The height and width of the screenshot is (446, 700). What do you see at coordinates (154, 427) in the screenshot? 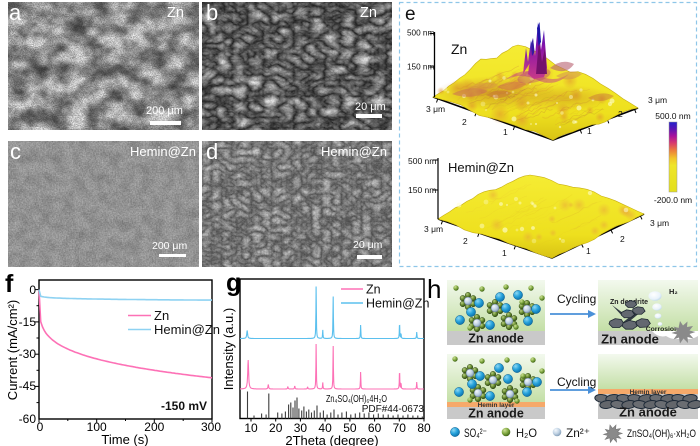
I see `svg-text: 200` at bounding box center [154, 427].